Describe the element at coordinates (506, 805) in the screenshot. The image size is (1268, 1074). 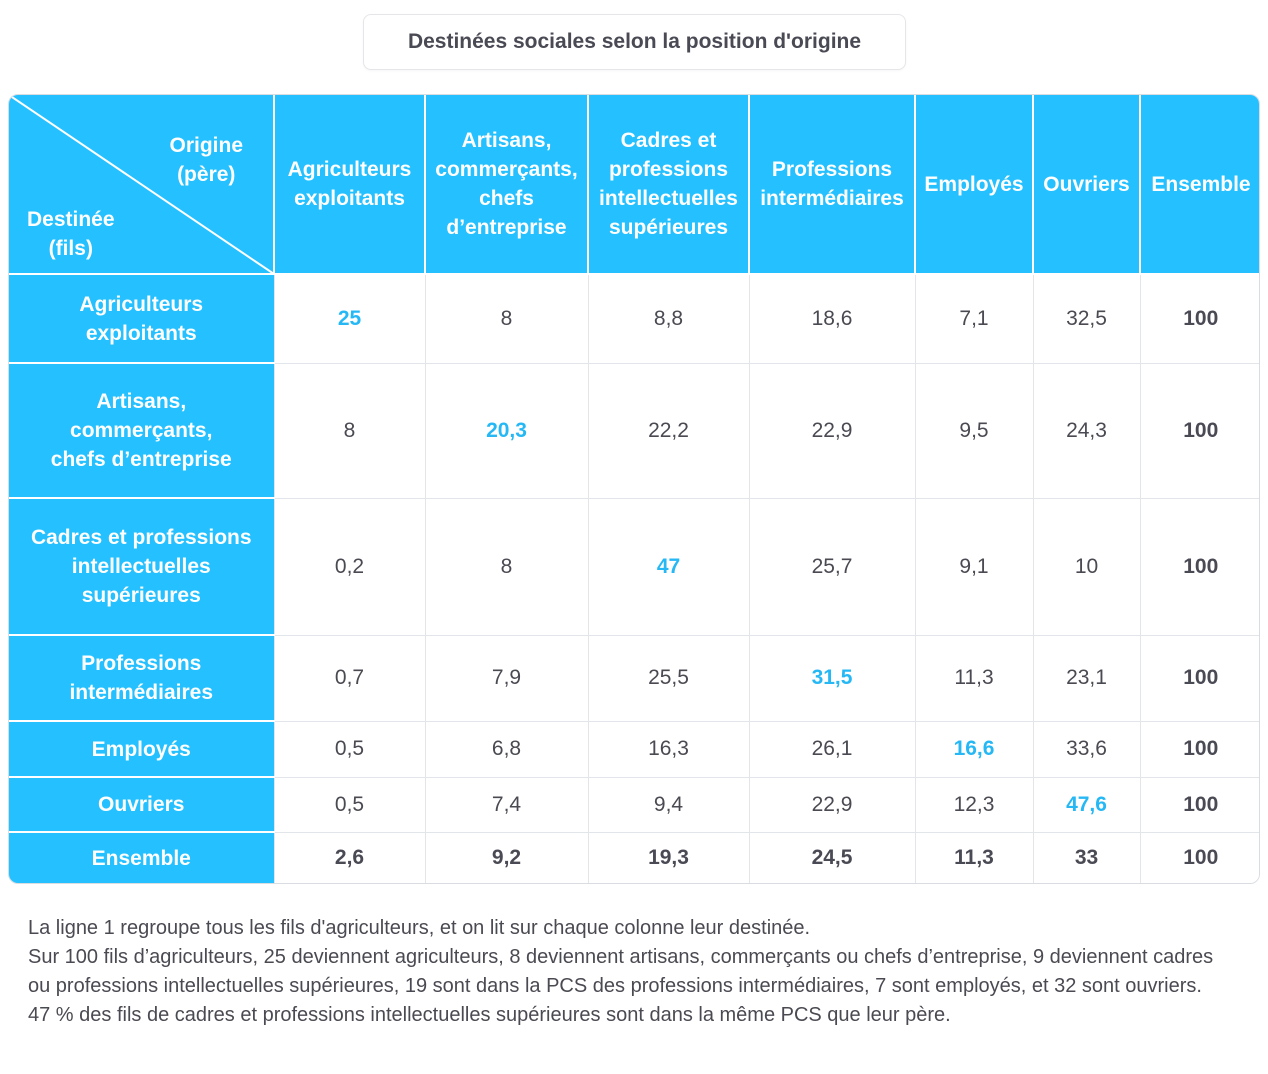
I see `value-cell: 7,4` at that location.